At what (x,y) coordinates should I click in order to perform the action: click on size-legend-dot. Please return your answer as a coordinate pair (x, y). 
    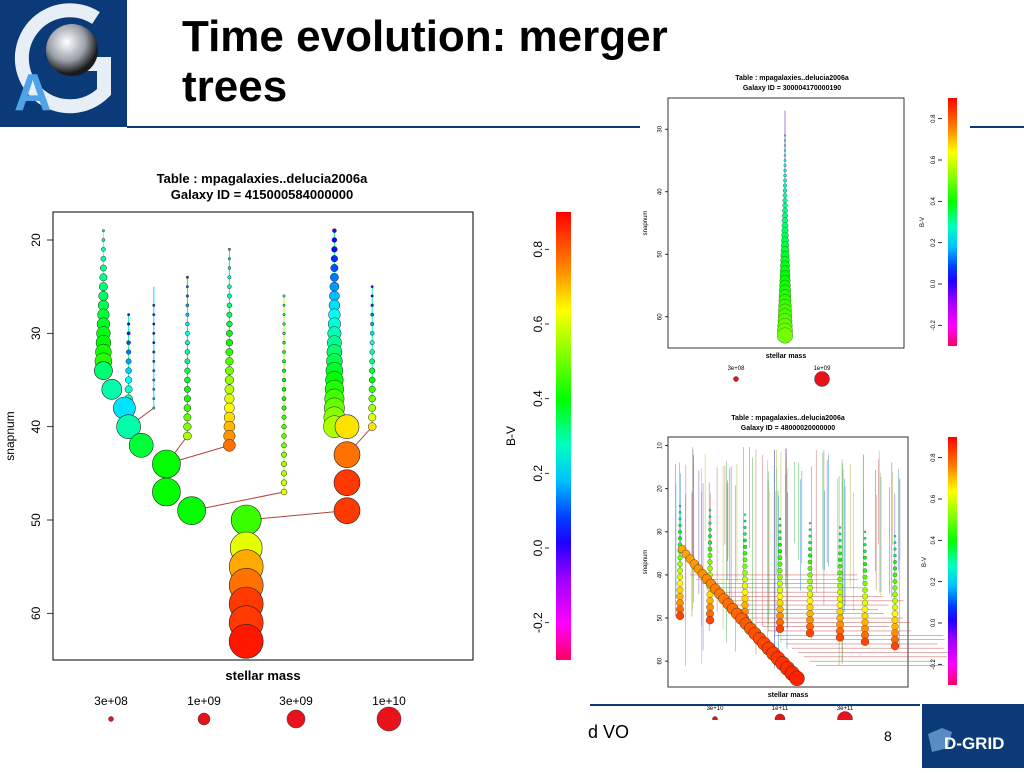
    Looking at the image, I should click on (389, 719).